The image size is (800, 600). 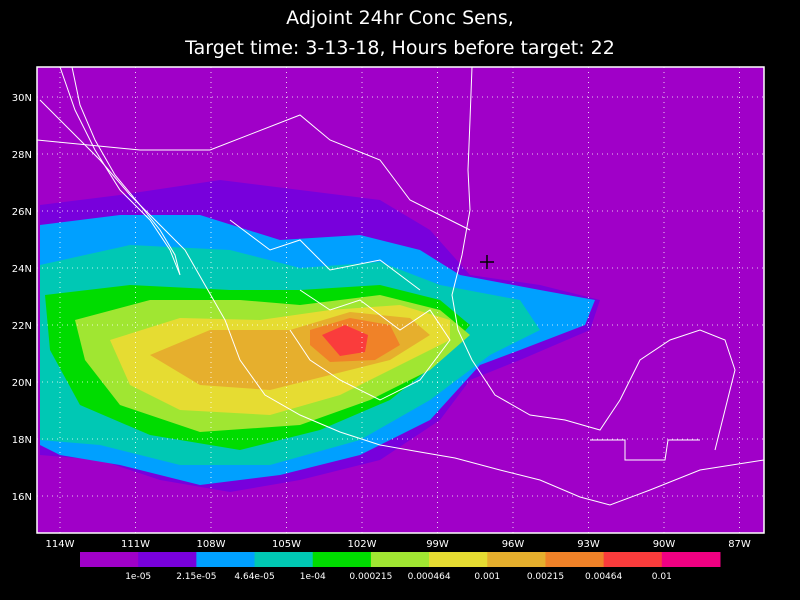 What do you see at coordinates (138, 577) in the screenshot?
I see `colorbar-label: 1e-05` at bounding box center [138, 577].